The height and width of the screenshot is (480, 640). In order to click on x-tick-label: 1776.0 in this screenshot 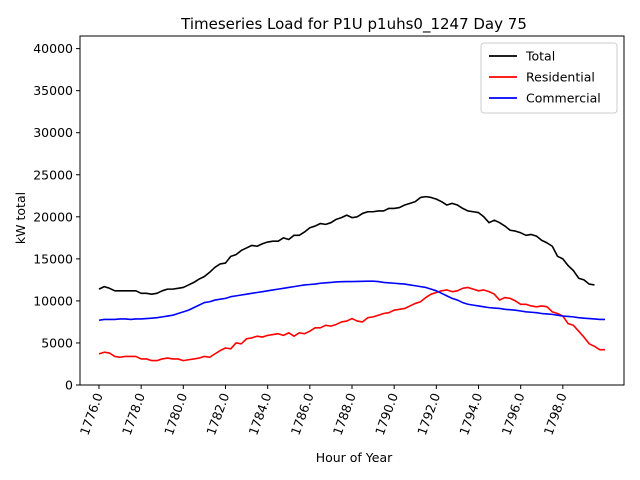, I will do `click(91, 414)`.